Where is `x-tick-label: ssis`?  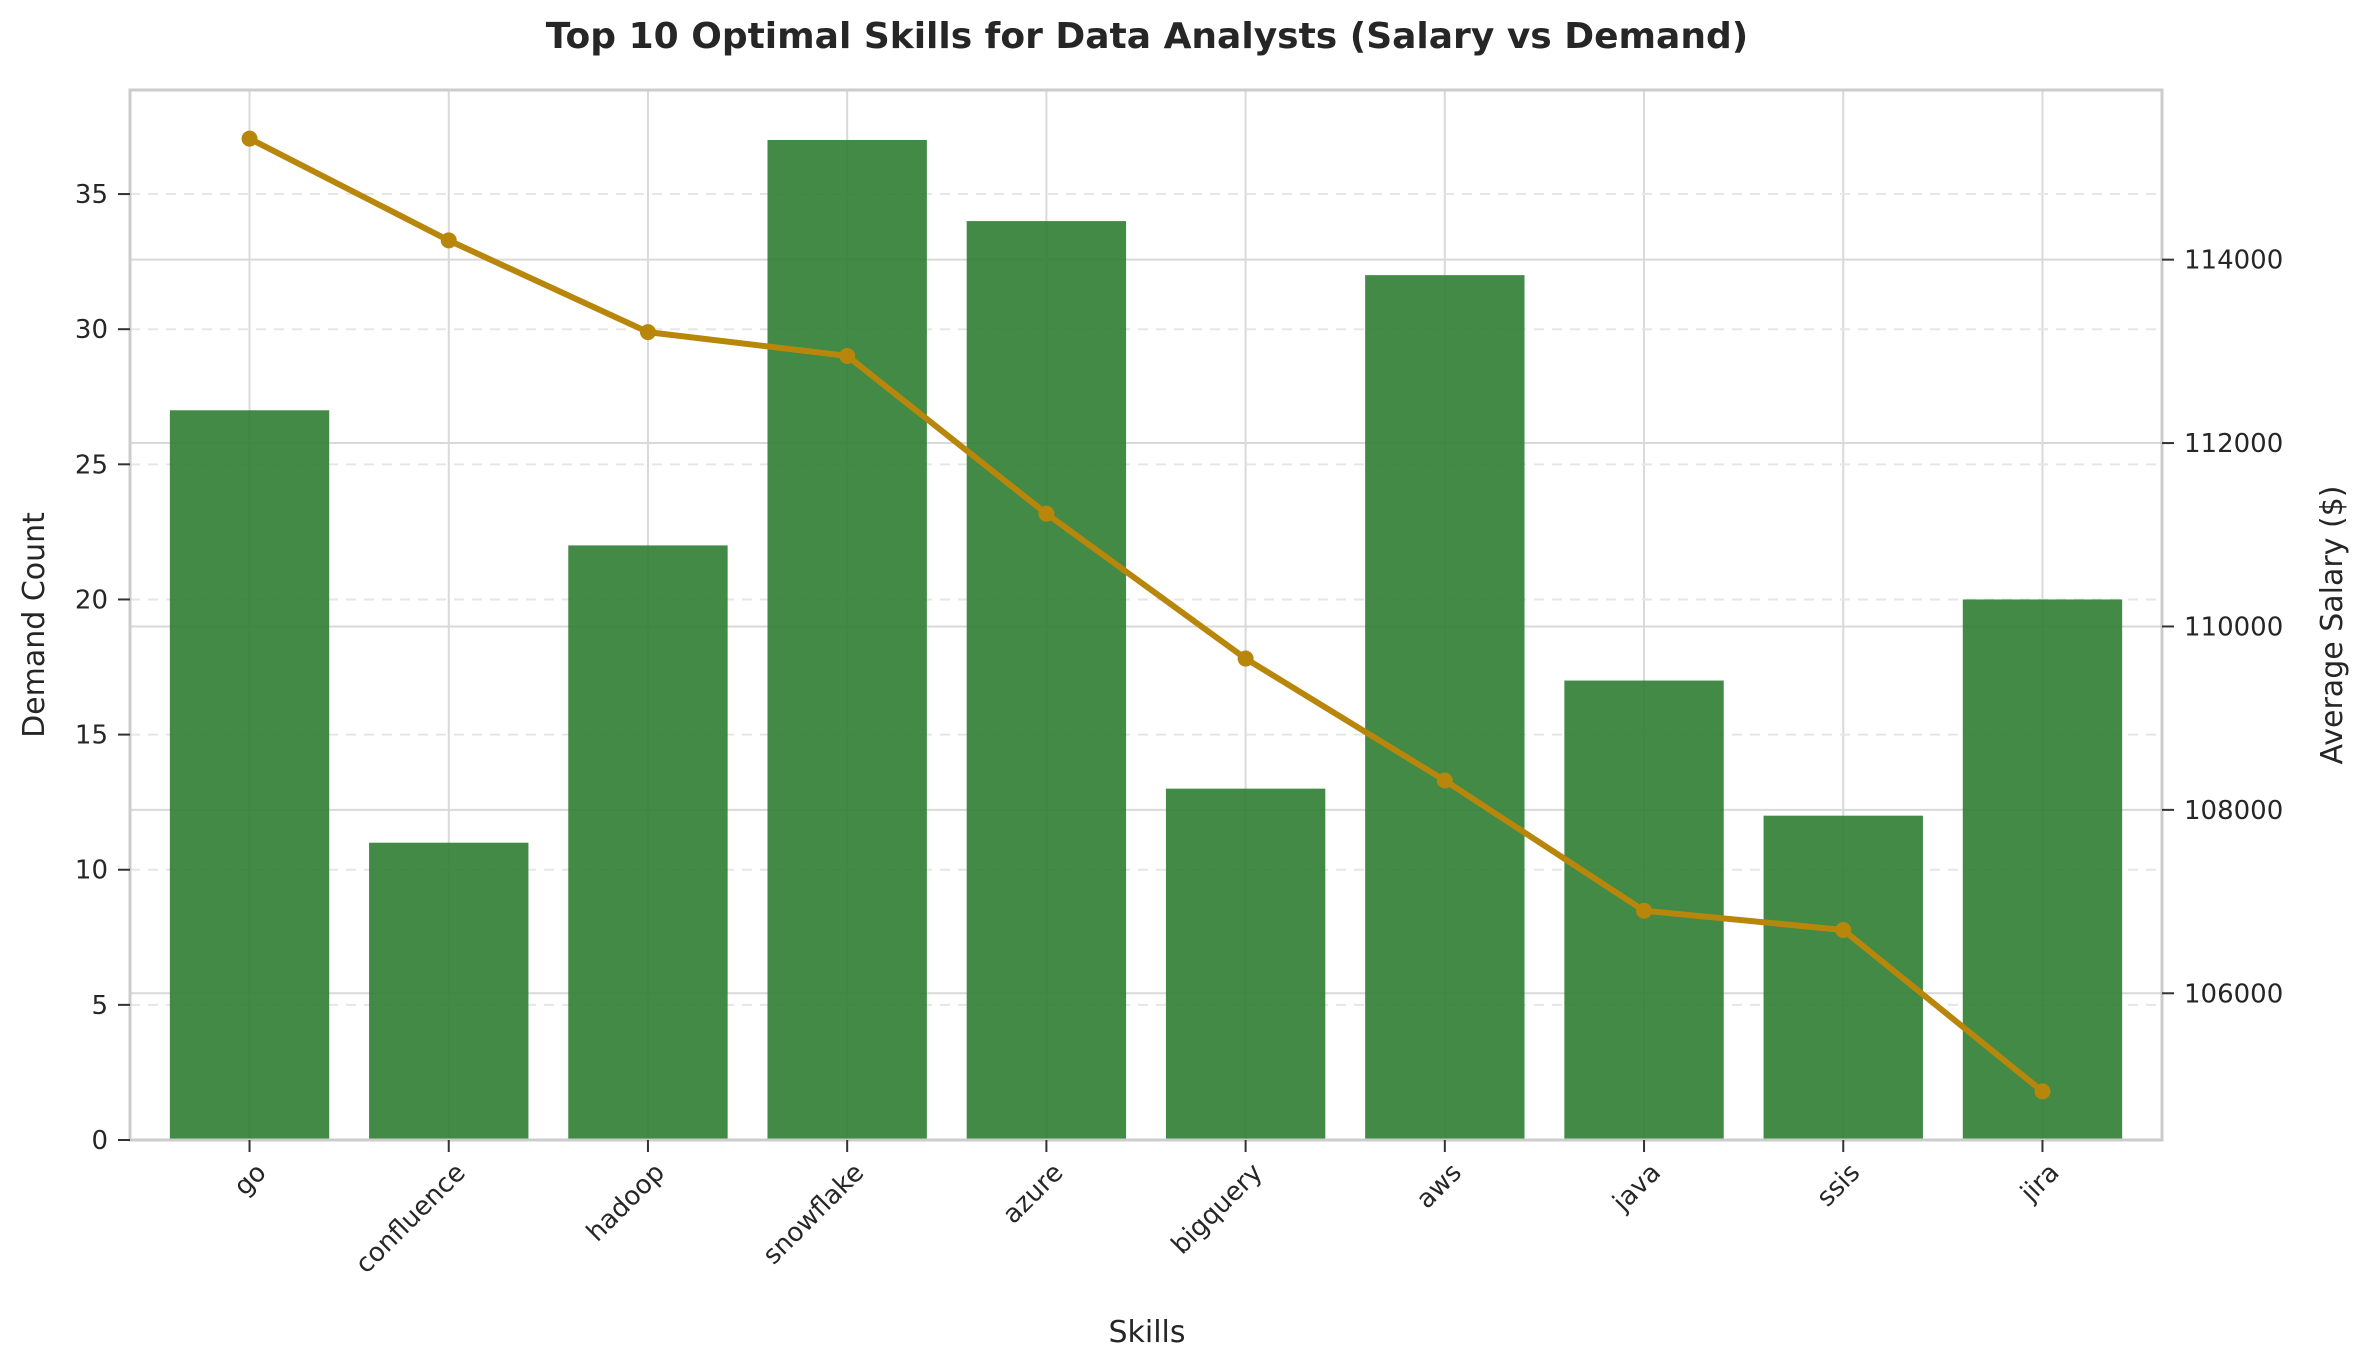
x-tick-label: ssis is located at coordinates (1838, 1185).